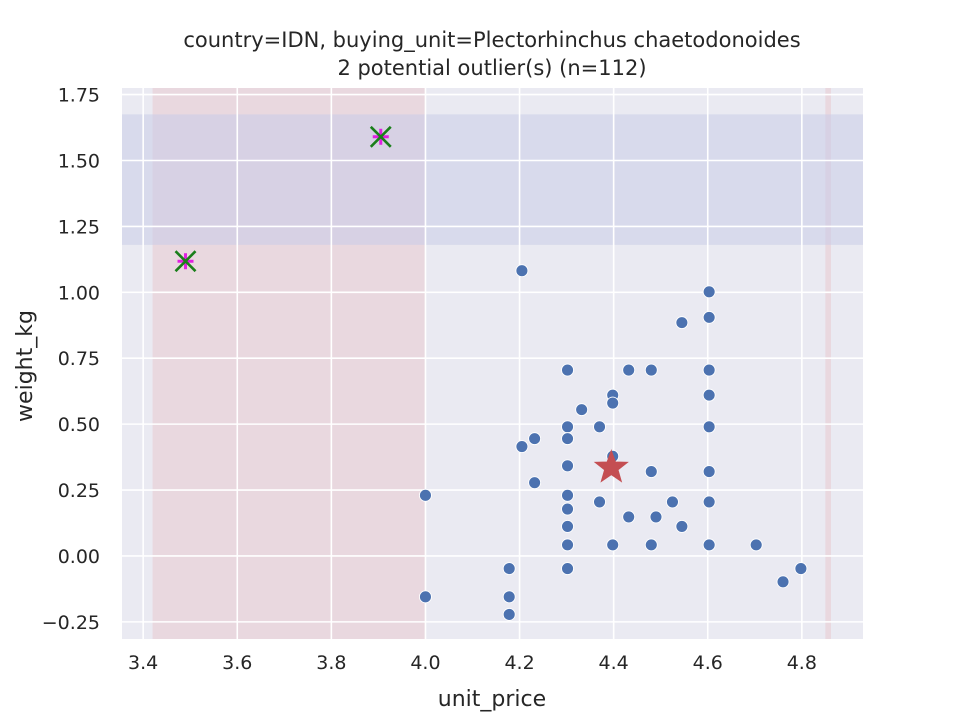  What do you see at coordinates (79, 96) in the screenshot?
I see `y-tick-label: 1.75` at bounding box center [79, 96].